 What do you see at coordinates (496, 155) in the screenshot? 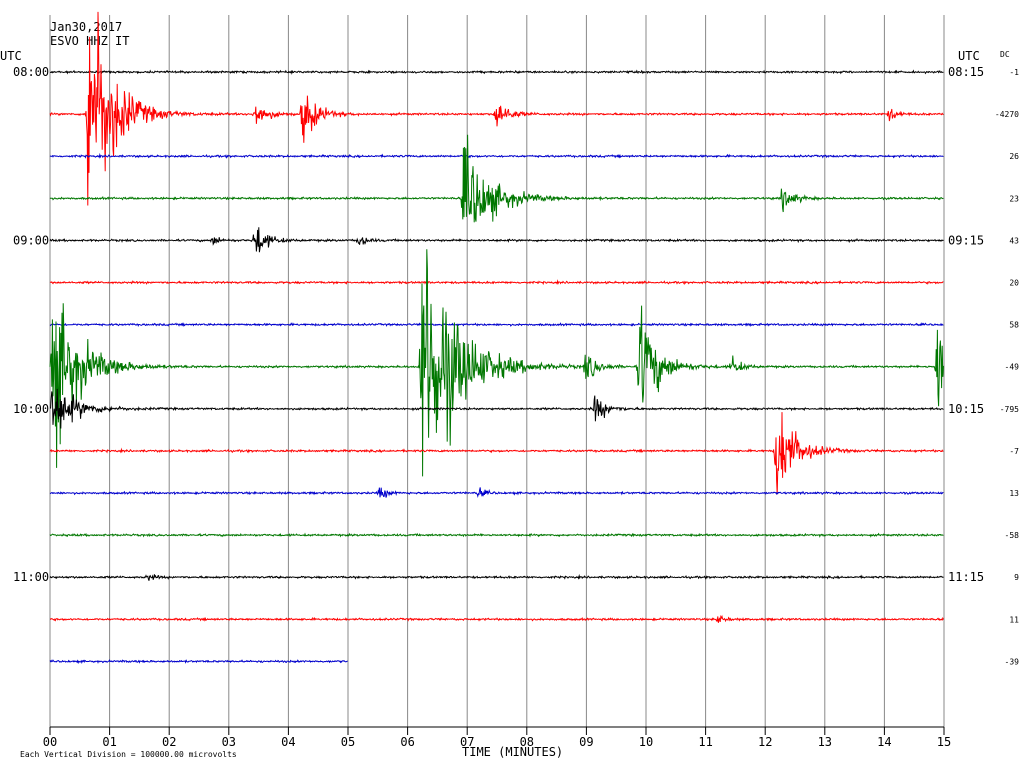
I see `trace-2-blue` at bounding box center [496, 155].